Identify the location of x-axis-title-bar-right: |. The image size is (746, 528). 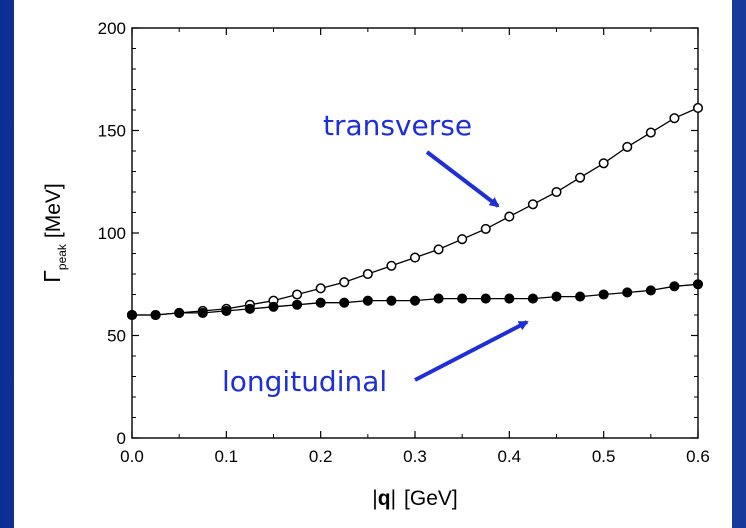
(393, 498).